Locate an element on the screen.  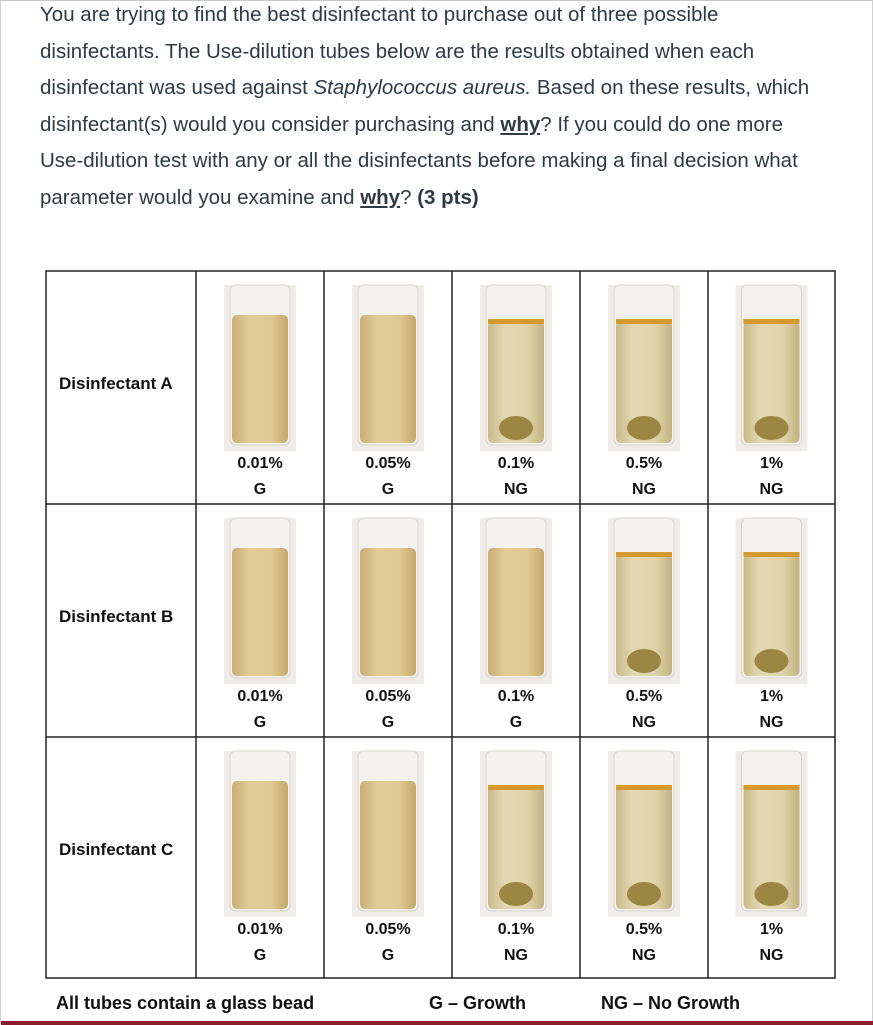
row-label: Disinfectant A is located at coordinates (116, 383).